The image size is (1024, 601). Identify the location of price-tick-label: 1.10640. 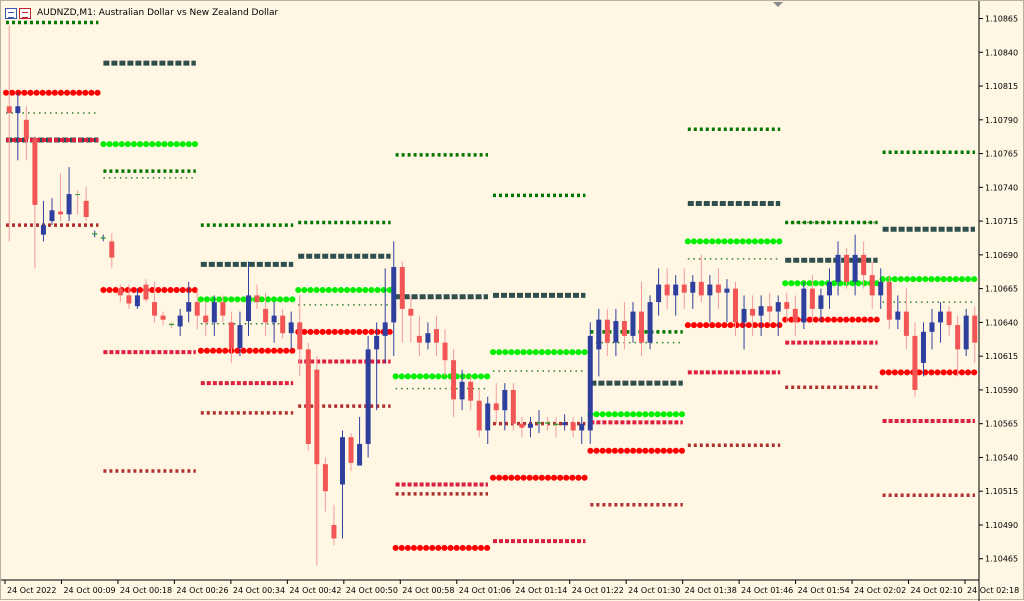
(1001, 322).